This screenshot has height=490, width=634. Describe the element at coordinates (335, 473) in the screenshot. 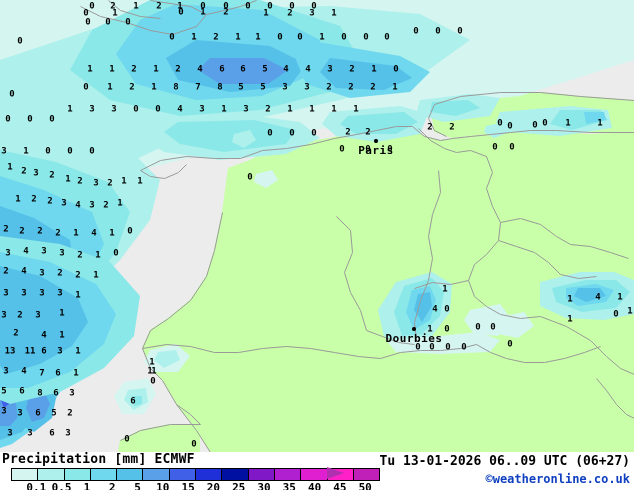

I see `legend-overflow-arrow-icon` at that location.